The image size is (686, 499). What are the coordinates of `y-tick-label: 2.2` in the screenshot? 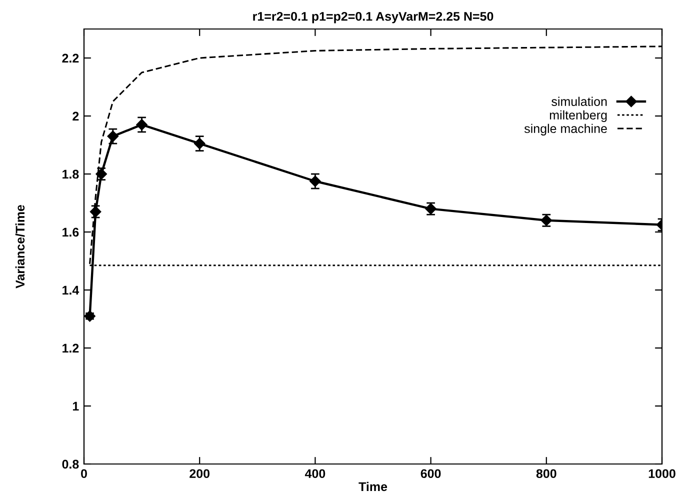 It's located at (70, 58).